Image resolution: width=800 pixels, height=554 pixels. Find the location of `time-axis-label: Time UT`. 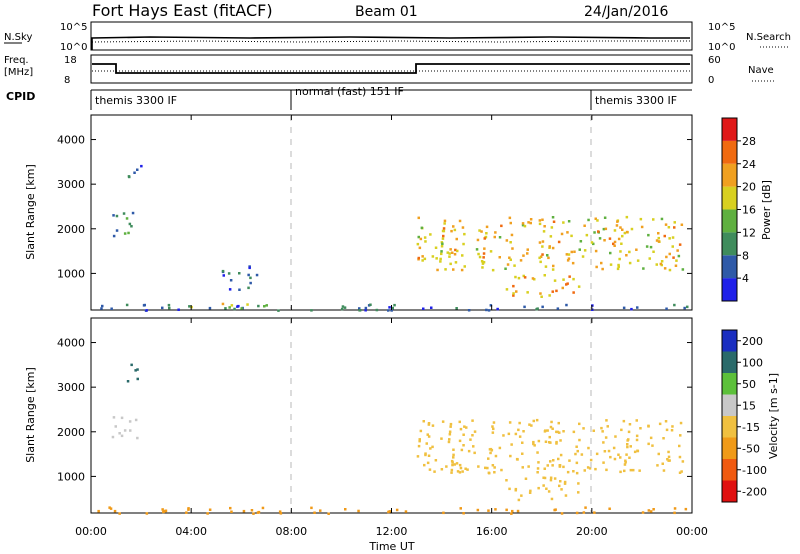

time-axis-label: Time UT is located at coordinates (391, 546).